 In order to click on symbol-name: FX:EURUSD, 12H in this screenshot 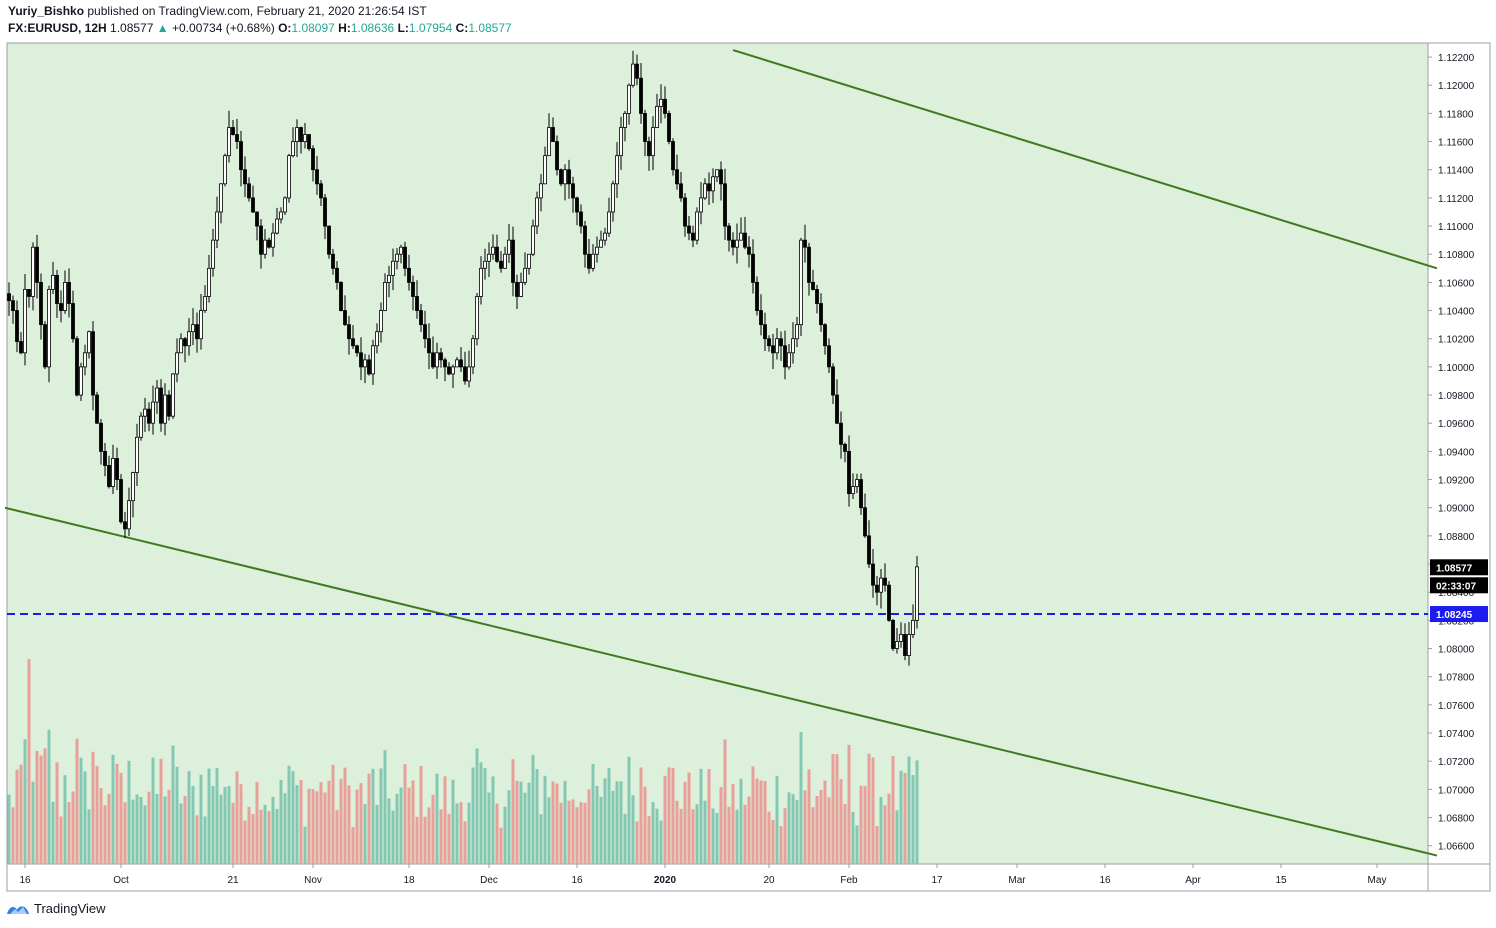, I will do `click(57, 28)`.